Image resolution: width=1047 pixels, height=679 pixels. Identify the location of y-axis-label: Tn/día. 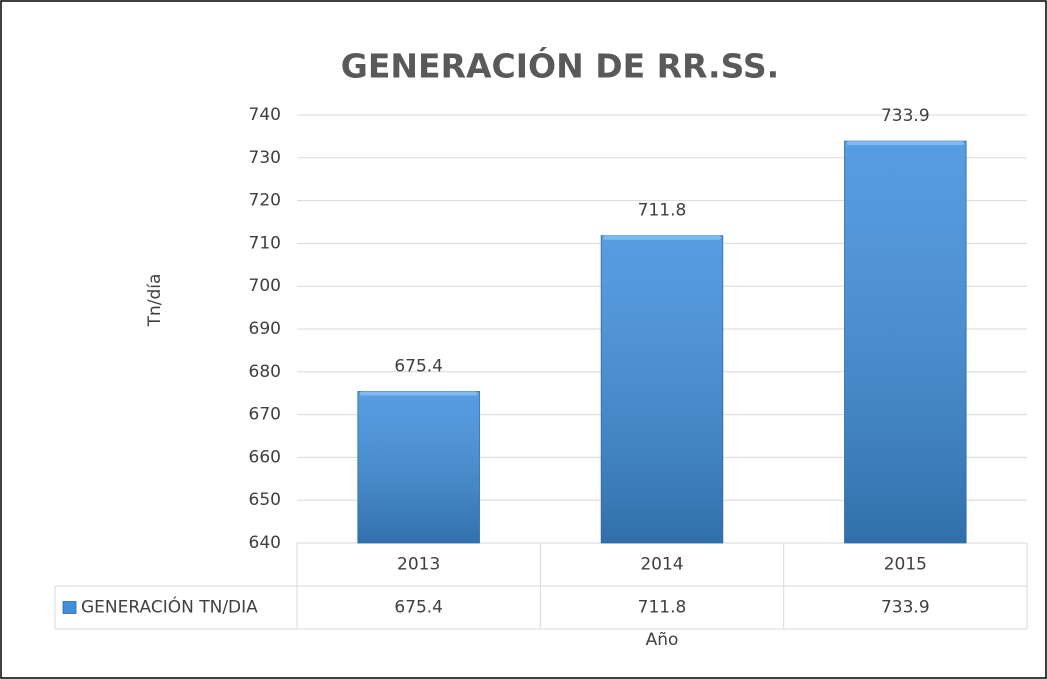
(155, 301).